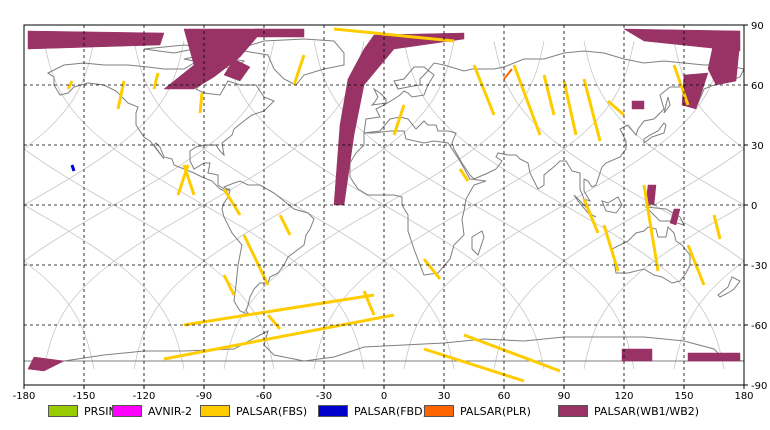 The image size is (770, 430). What do you see at coordinates (272, 411) in the screenshot?
I see `legend-label: PALSAR(FBS)` at bounding box center [272, 411].